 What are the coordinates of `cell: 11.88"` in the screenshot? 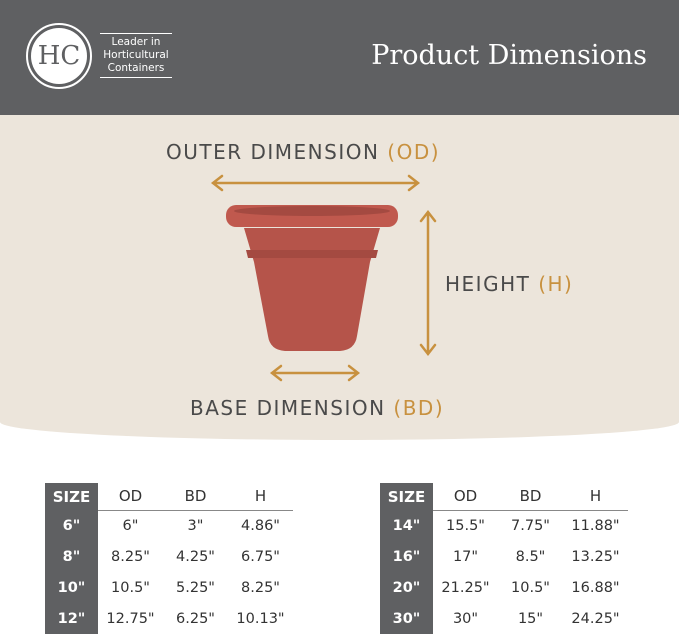 It's located at (595, 525).